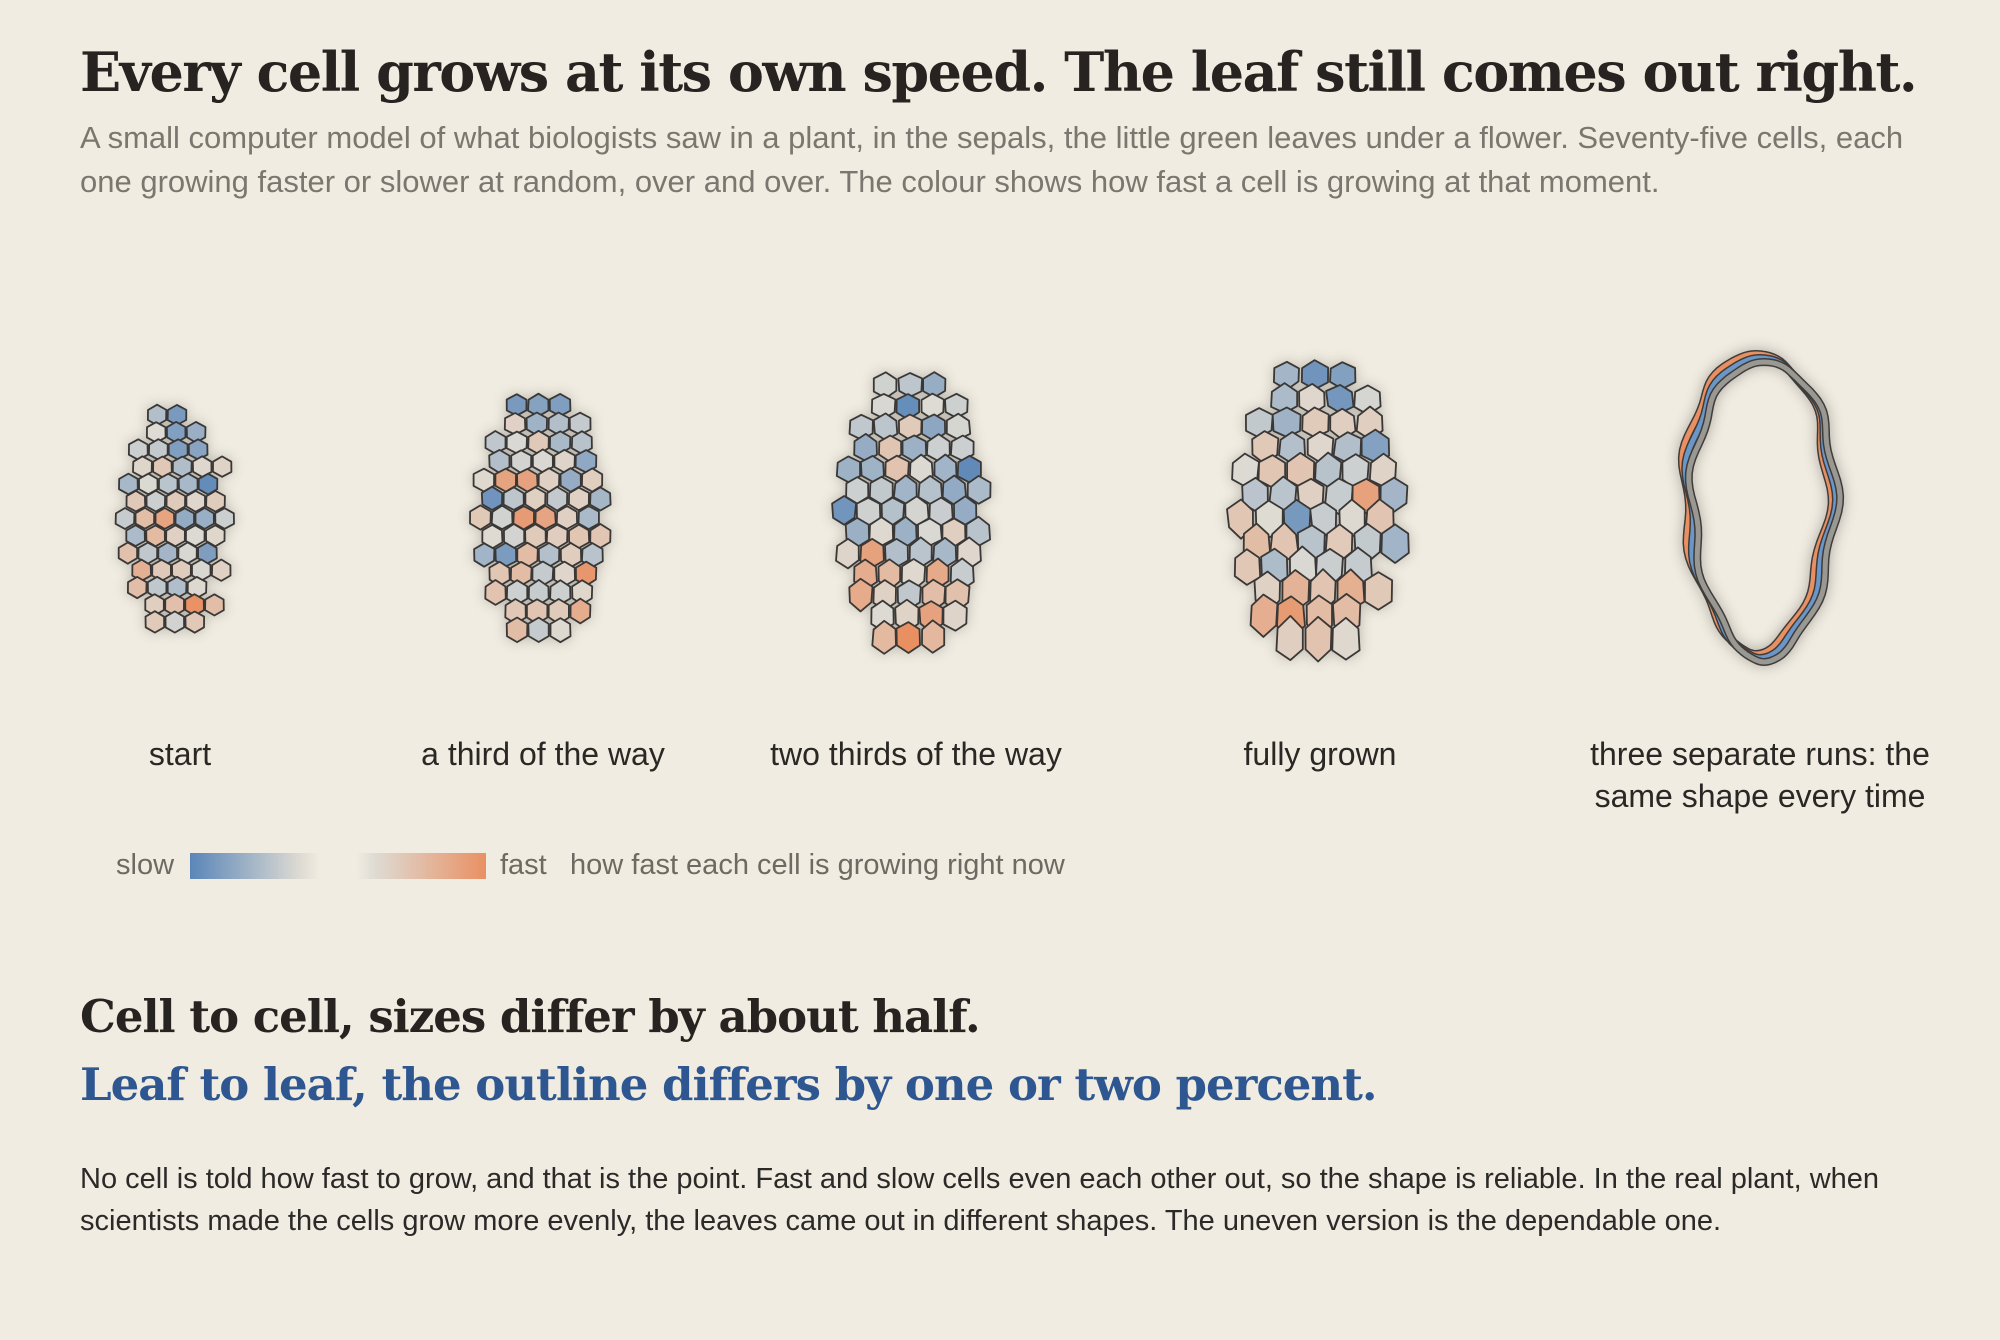 Image resolution: width=2000 pixels, height=1340 pixels. Describe the element at coordinates (1320, 754) in the screenshot. I see `panel-label-fully-grown: fully grown` at that location.